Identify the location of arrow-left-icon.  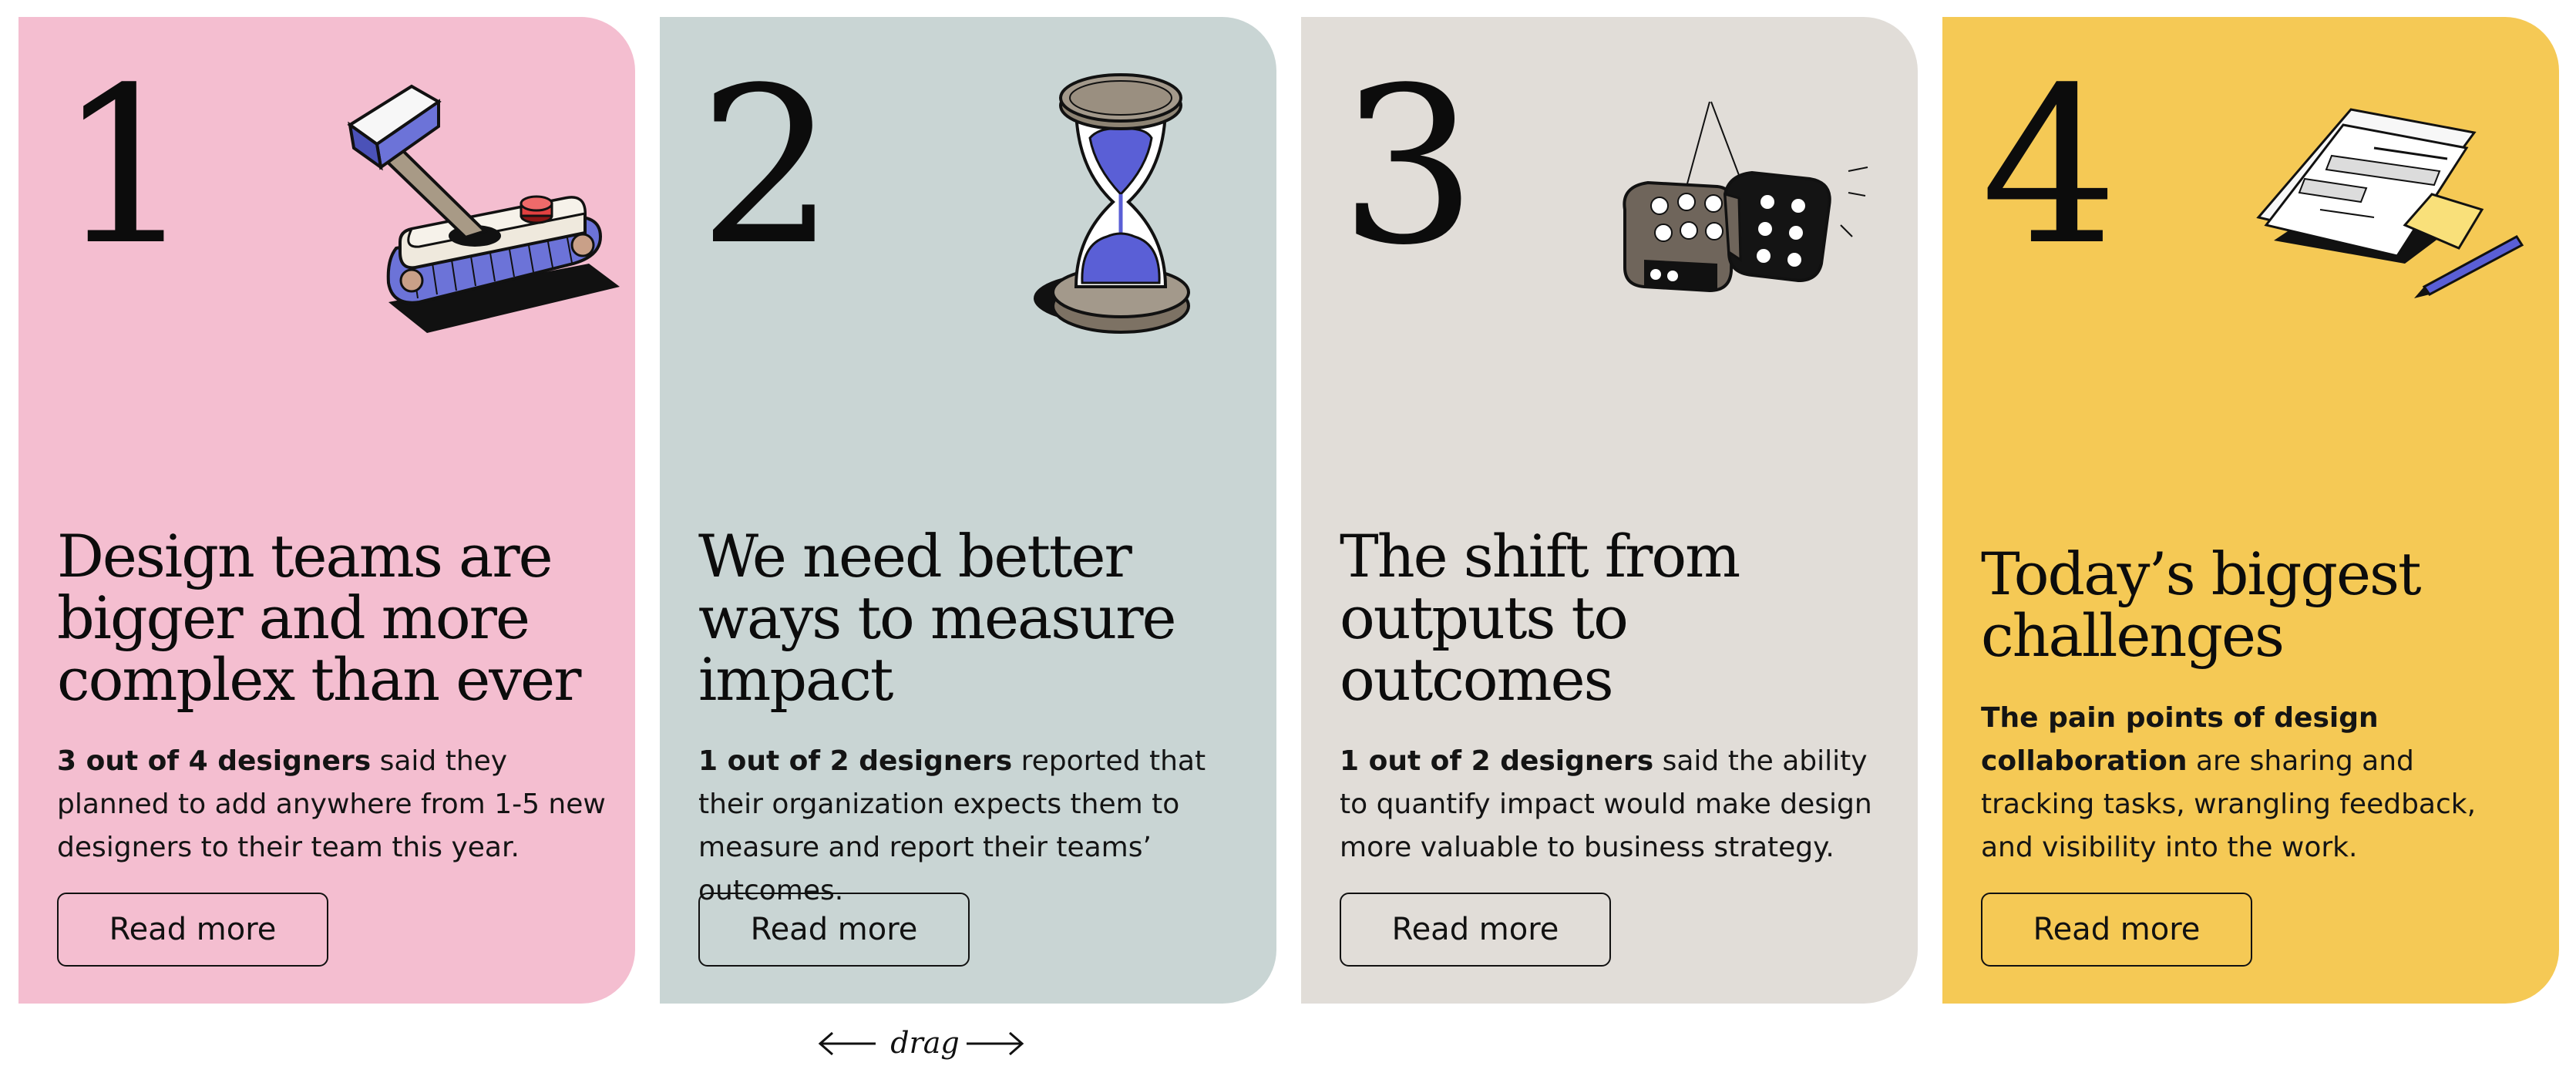
(847, 1044).